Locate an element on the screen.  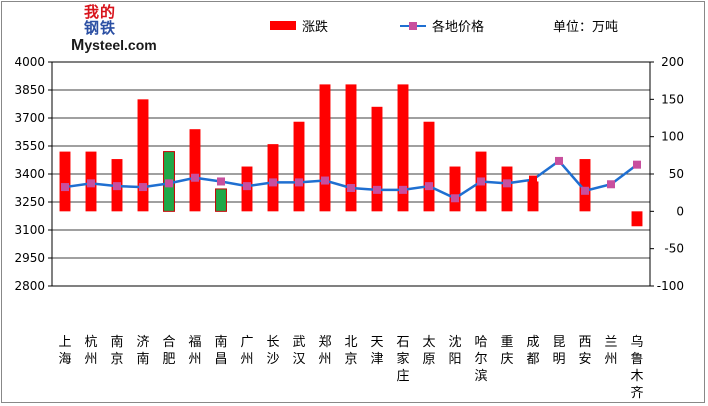
price-marker-广州 is located at coordinates (247, 186).